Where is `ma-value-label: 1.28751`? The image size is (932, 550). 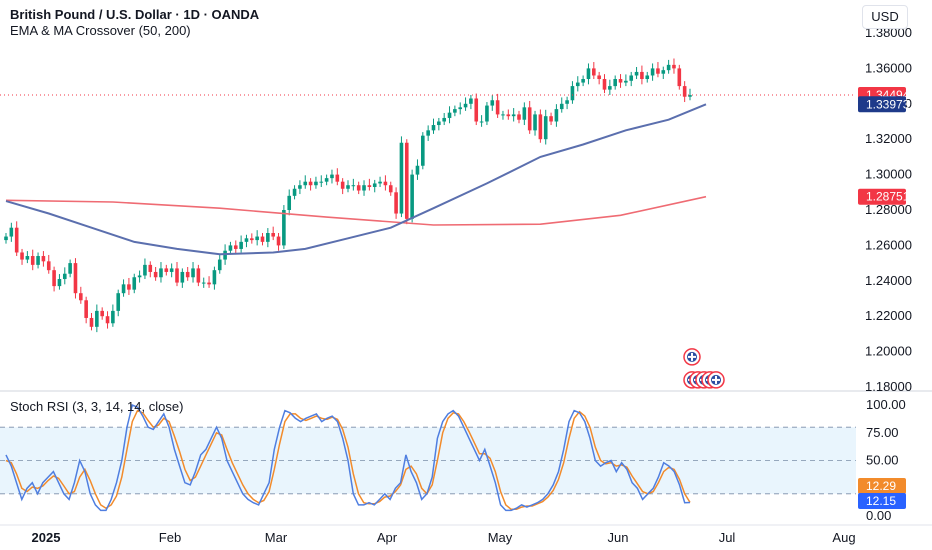
ma-value-label: 1.28751 is located at coordinates (888, 197).